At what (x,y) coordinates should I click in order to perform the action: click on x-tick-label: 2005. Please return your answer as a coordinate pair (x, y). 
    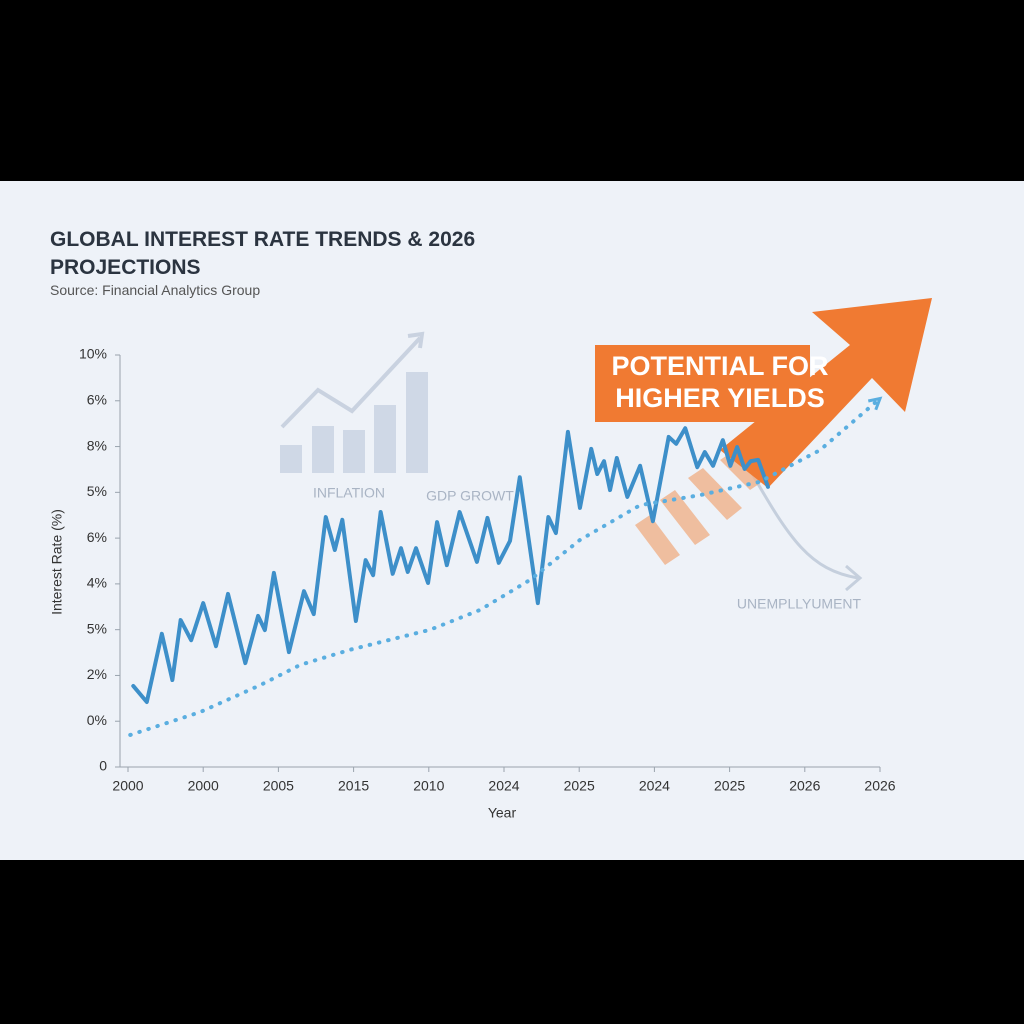
    Looking at the image, I should click on (278, 786).